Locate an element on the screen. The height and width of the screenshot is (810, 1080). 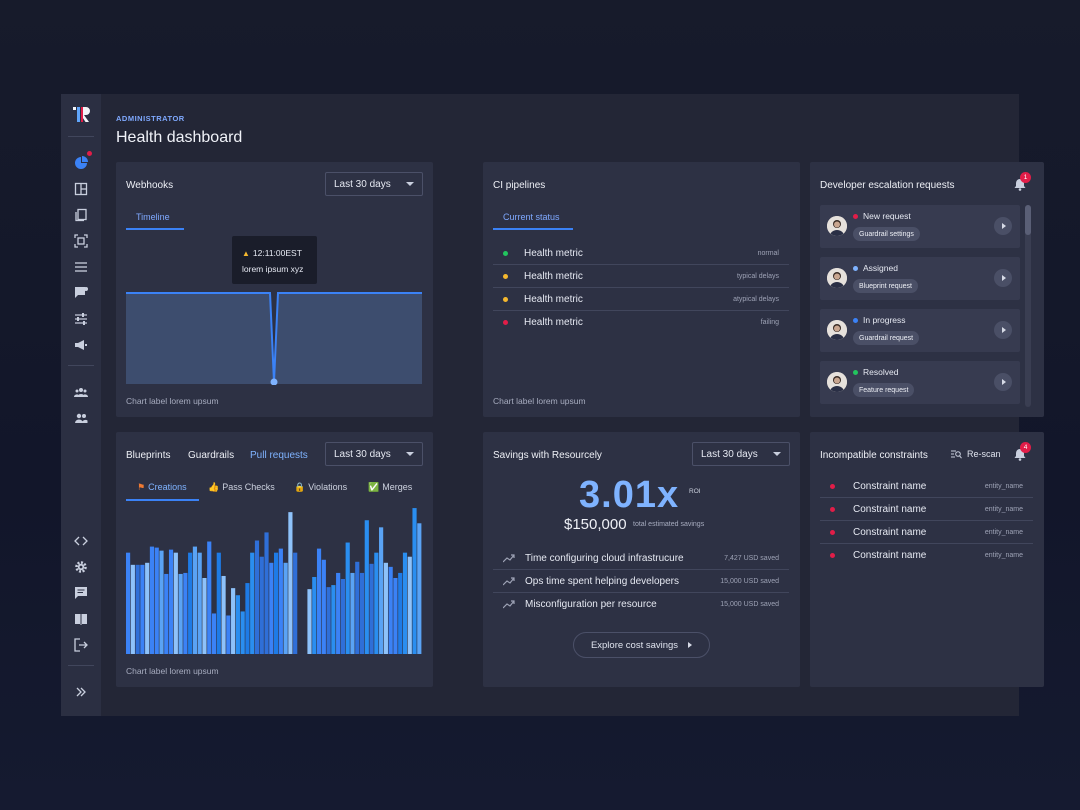
savings-range-select: Last 30 days is located at coordinates (741, 454).